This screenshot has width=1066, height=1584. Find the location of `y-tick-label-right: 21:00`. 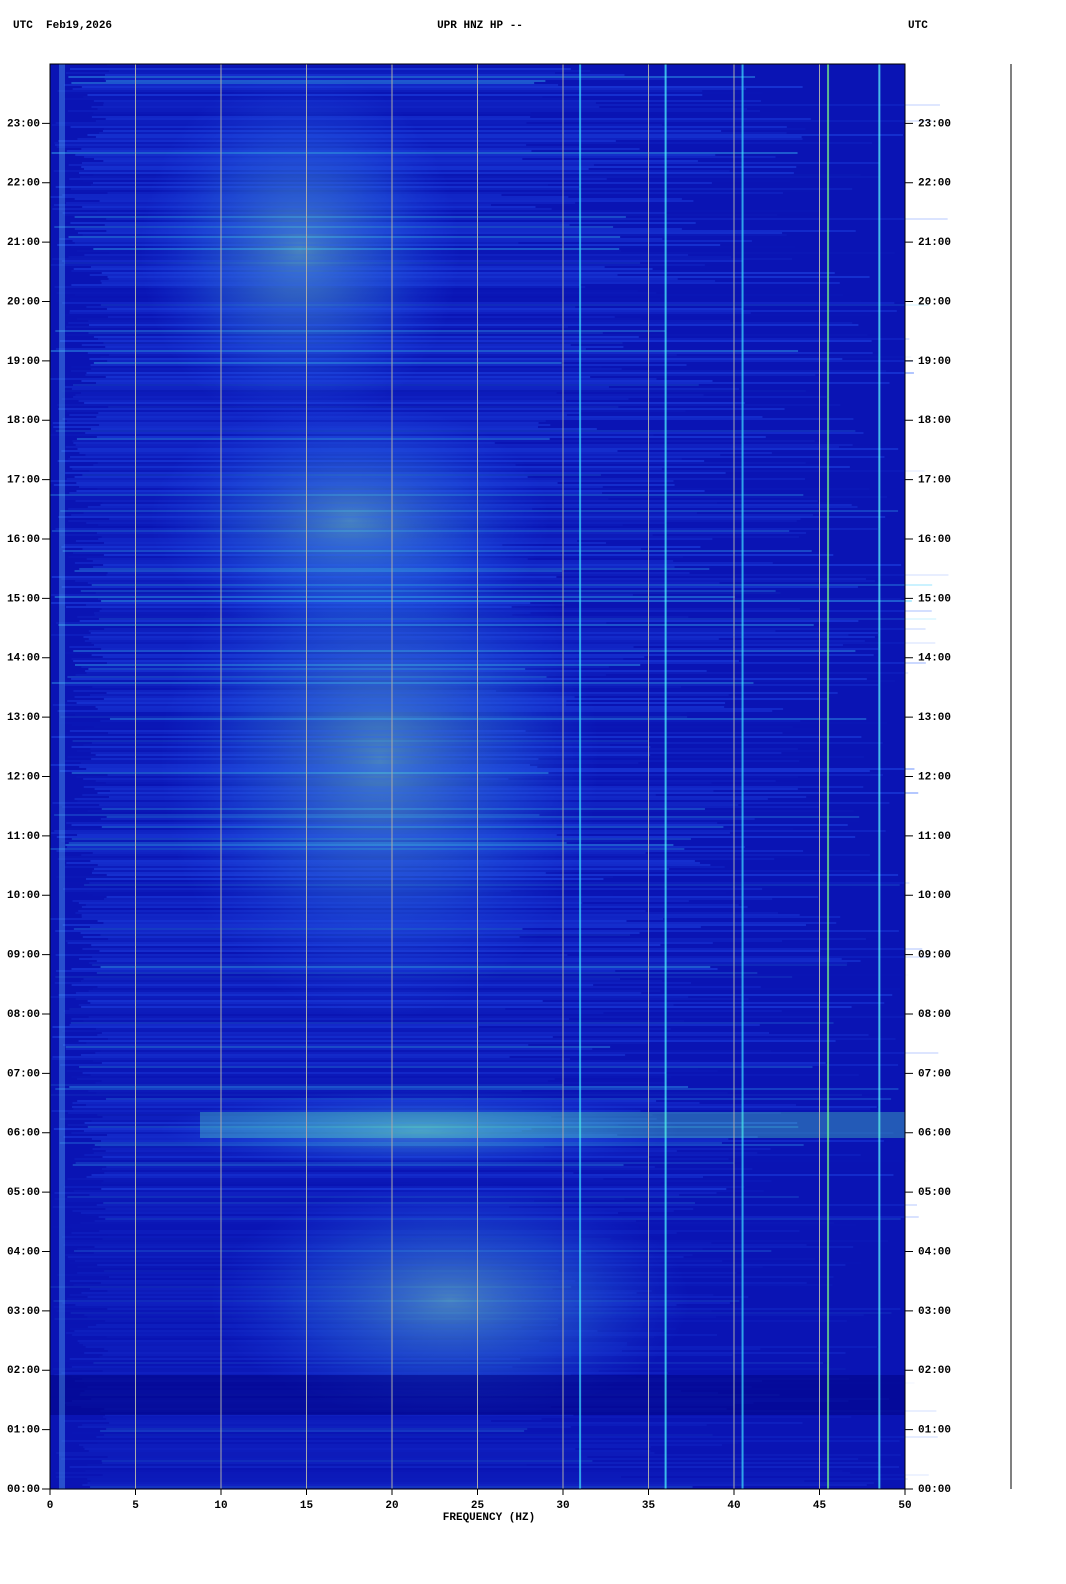

y-tick-label-right: 21:00 is located at coordinates (934, 243).